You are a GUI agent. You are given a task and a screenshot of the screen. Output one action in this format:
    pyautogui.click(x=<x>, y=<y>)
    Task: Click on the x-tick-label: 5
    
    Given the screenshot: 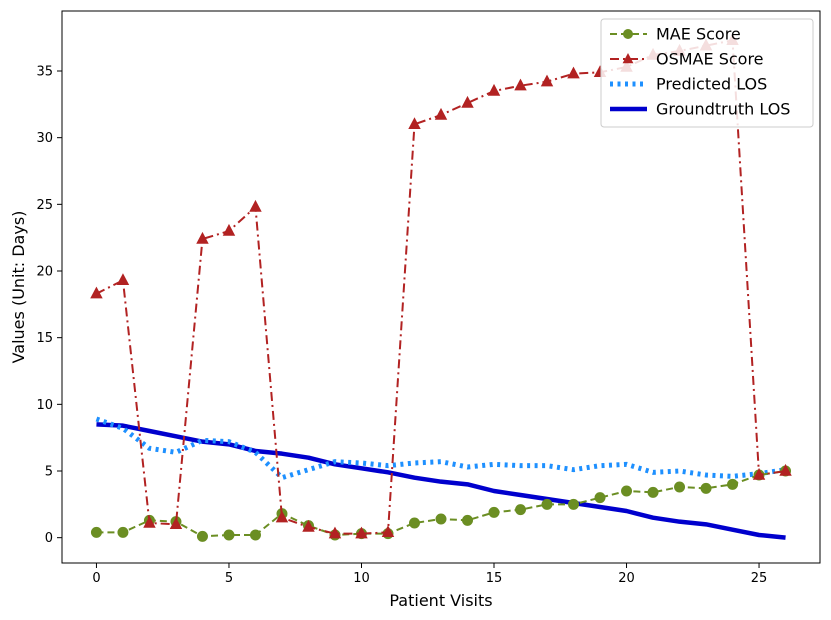 What is the action you would take?
    pyautogui.click(x=229, y=578)
    